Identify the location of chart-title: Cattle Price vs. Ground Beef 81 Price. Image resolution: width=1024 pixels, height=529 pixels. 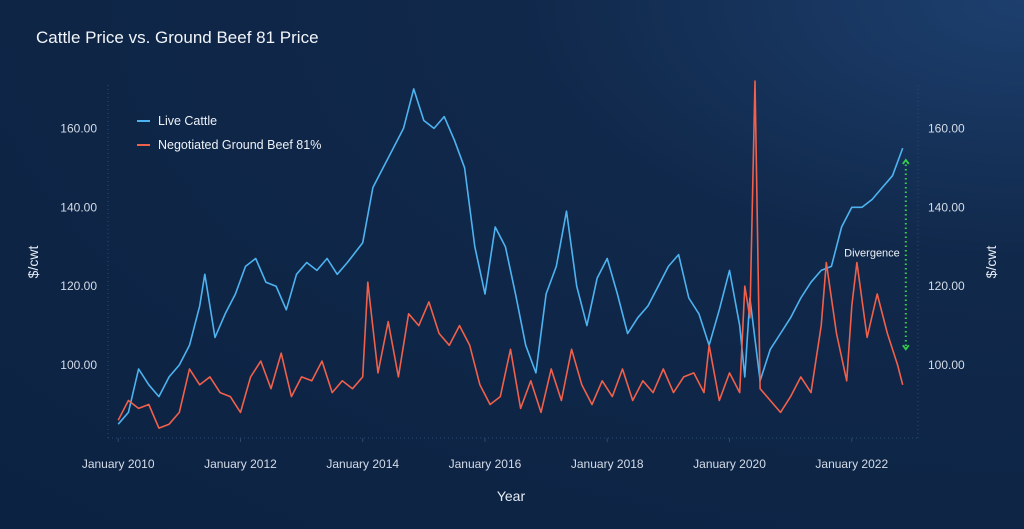
(177, 37).